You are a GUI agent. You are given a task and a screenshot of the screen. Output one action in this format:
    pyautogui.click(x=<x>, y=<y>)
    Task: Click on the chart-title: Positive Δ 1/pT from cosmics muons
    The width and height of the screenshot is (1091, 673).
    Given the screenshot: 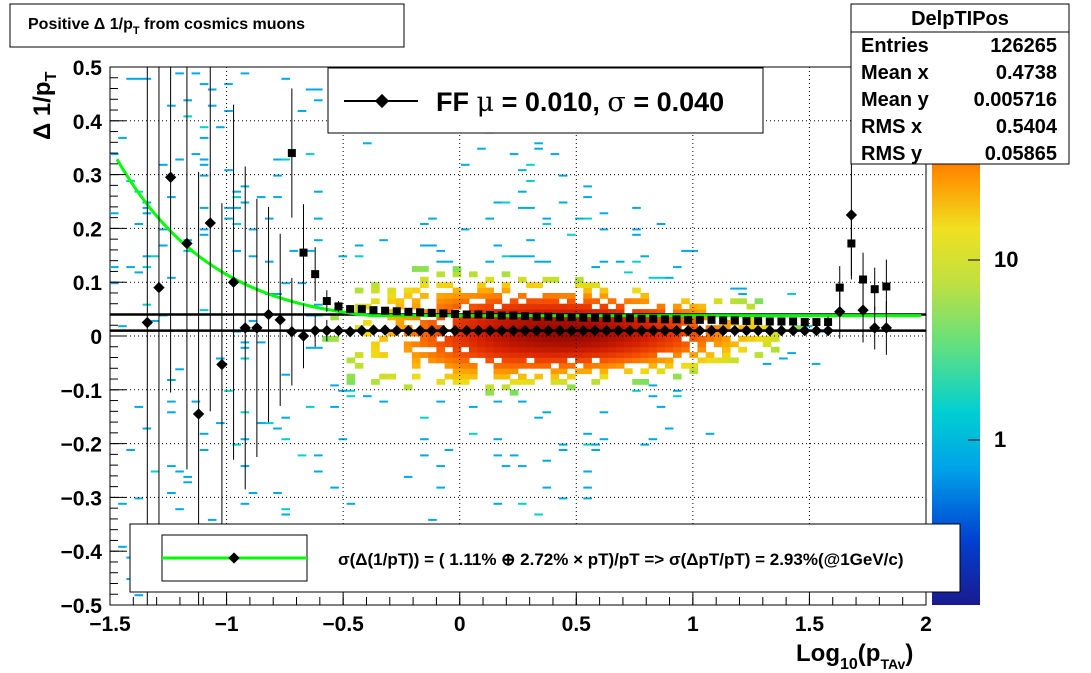 What is the action you would take?
    pyautogui.click(x=166, y=26)
    